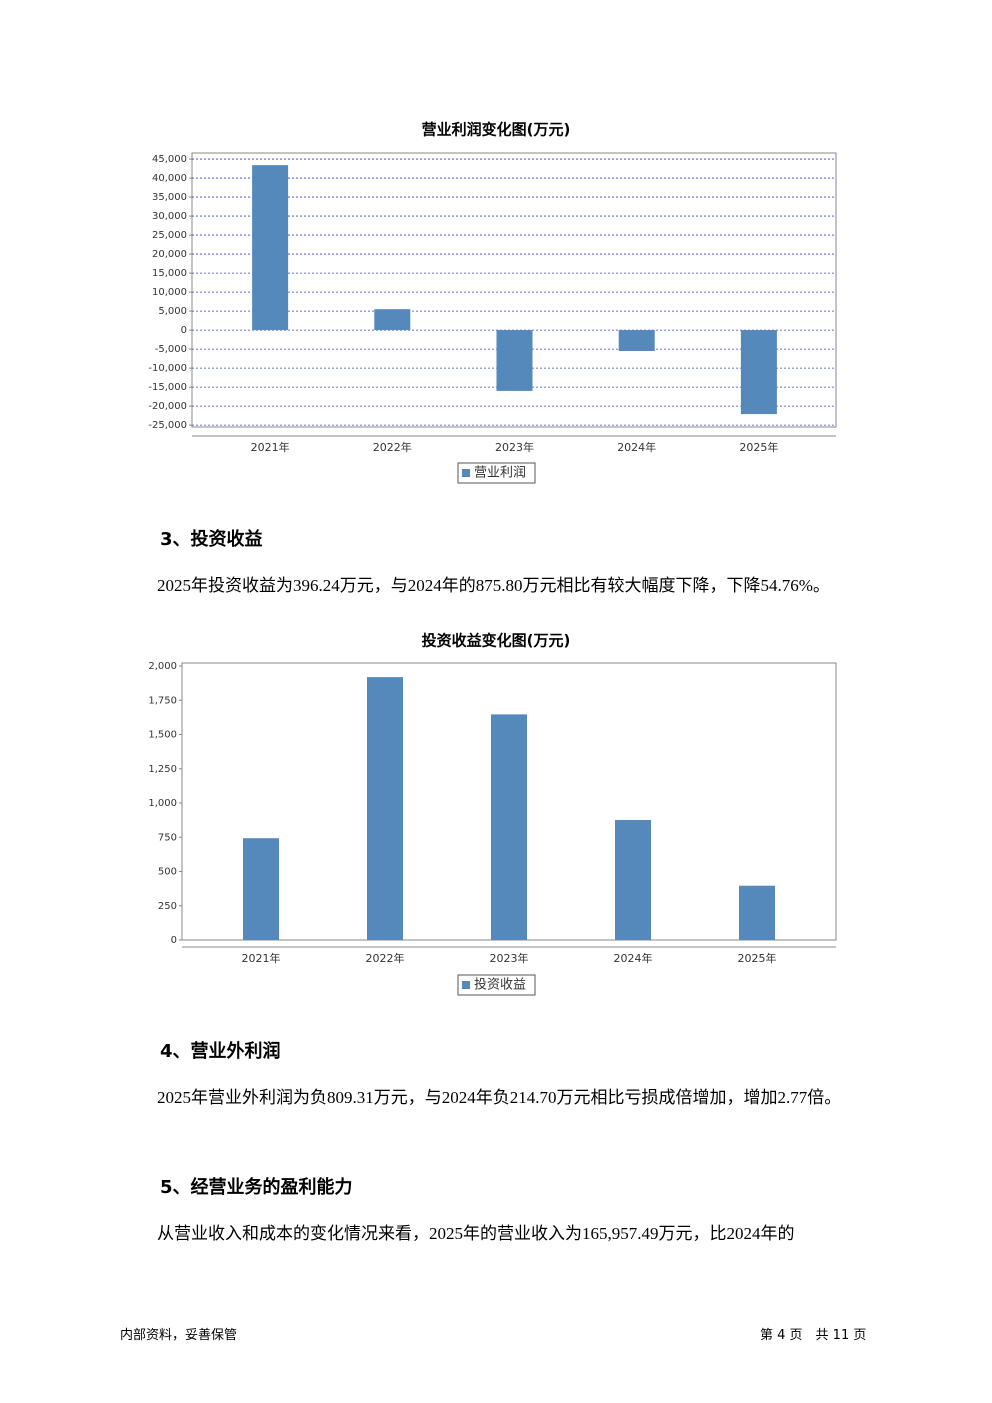 The height and width of the screenshot is (1403, 992). I want to click on heading: 4、营业外利润, so click(220, 1051).